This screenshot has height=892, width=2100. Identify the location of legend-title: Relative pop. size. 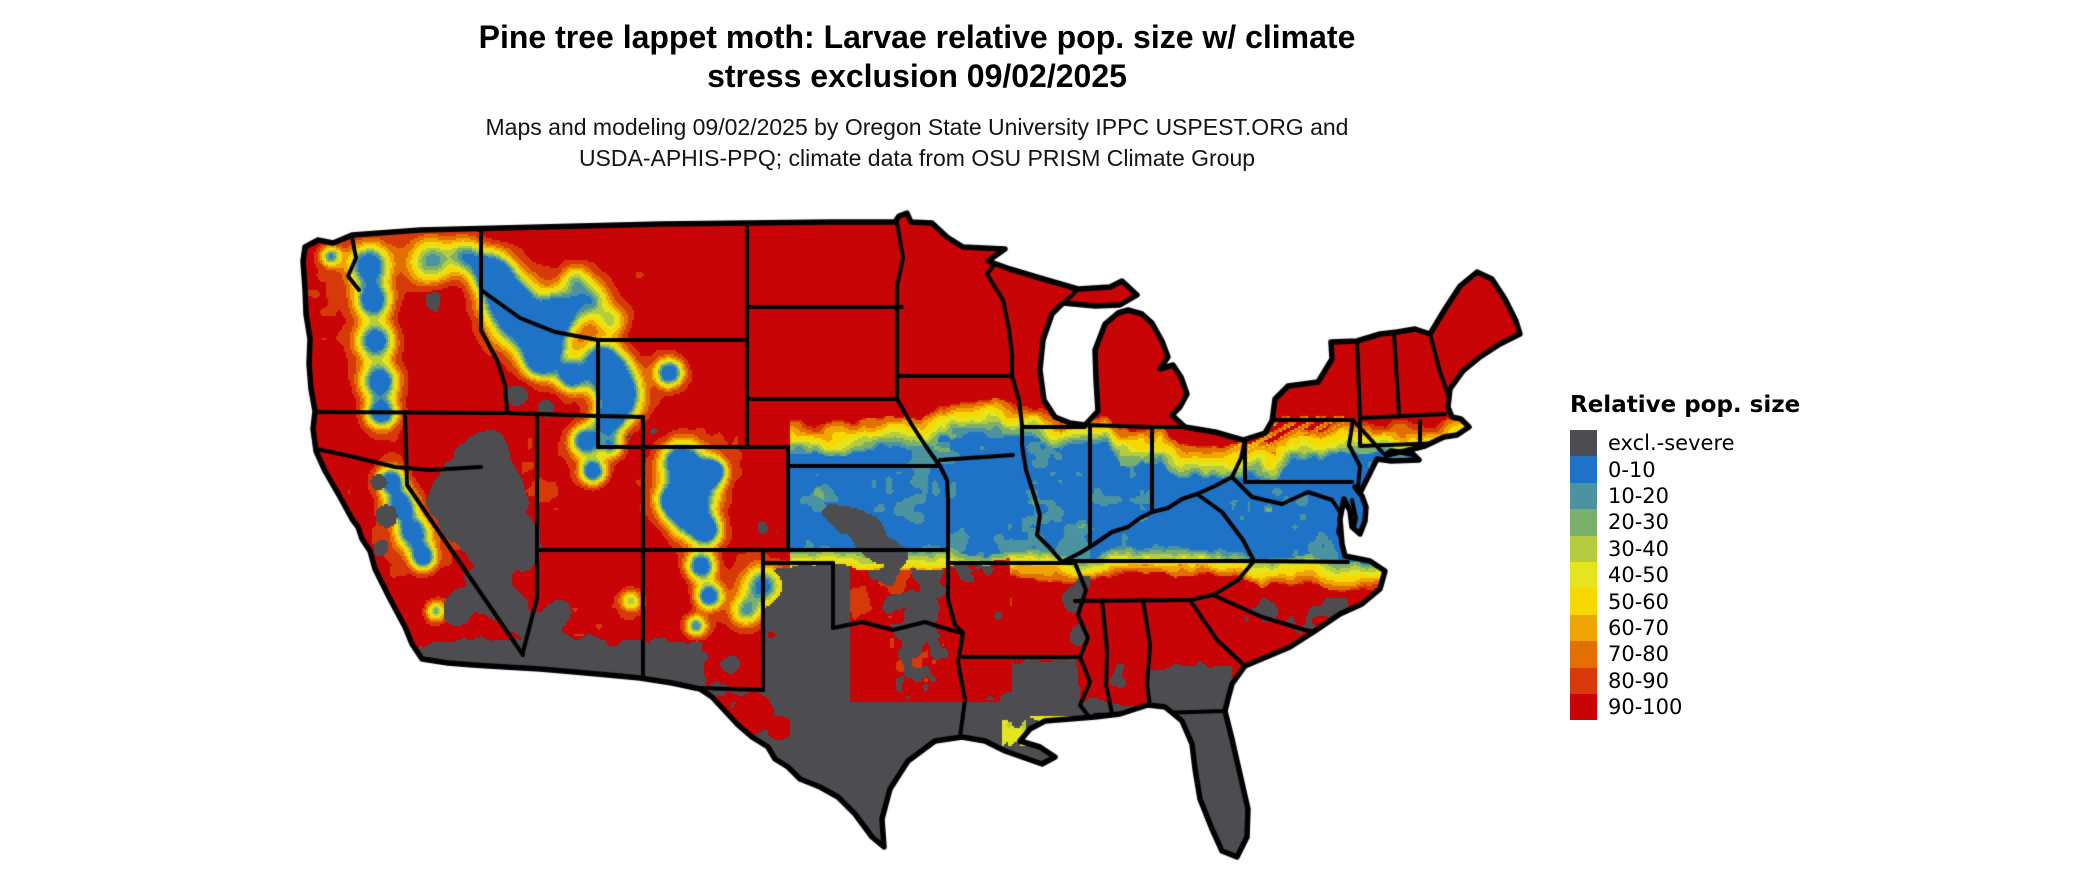
(1685, 405).